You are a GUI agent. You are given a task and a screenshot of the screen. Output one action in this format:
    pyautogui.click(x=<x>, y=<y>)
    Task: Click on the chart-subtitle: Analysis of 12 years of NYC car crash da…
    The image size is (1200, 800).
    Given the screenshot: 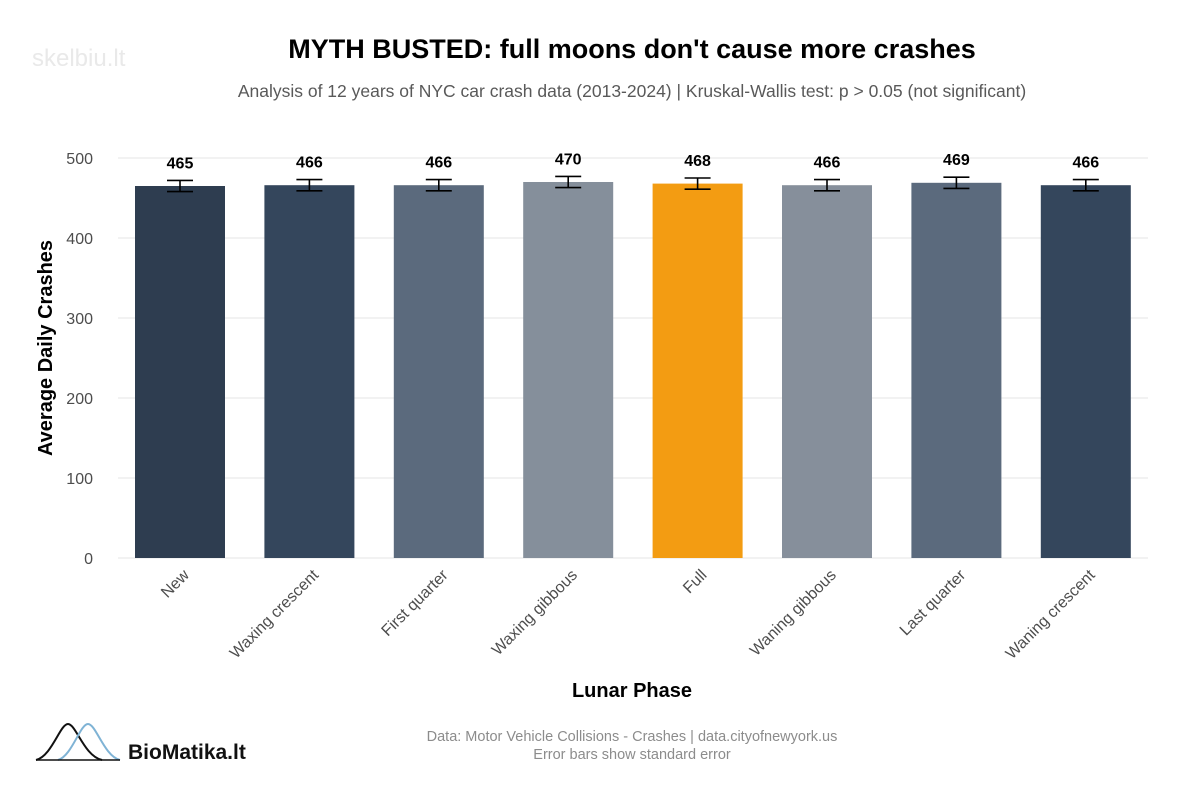 What is the action you would take?
    pyautogui.click(x=632, y=91)
    